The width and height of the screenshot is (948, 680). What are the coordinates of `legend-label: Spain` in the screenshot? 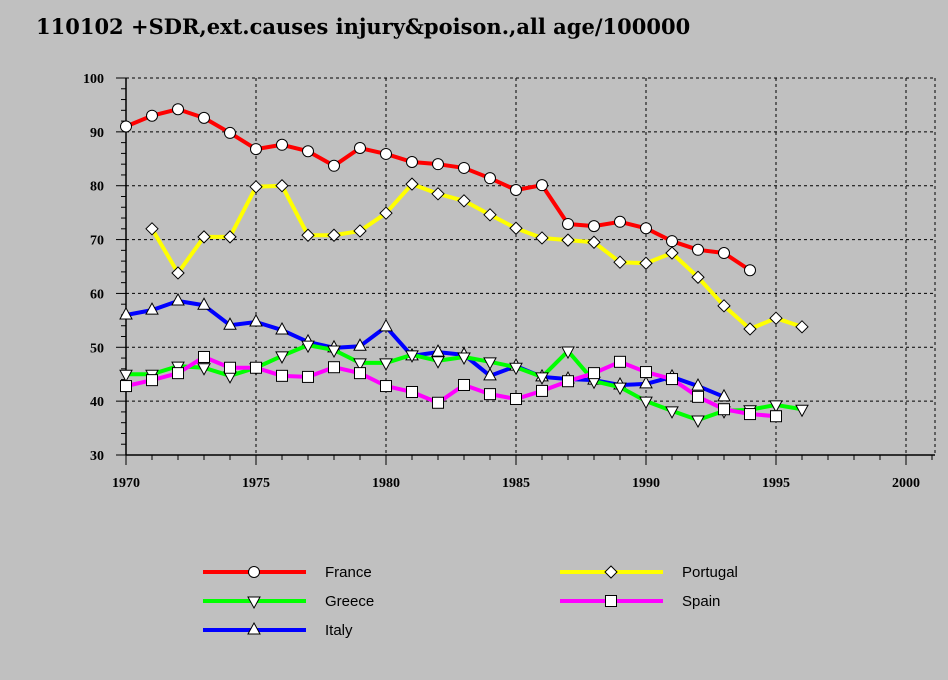 It's located at (701, 601).